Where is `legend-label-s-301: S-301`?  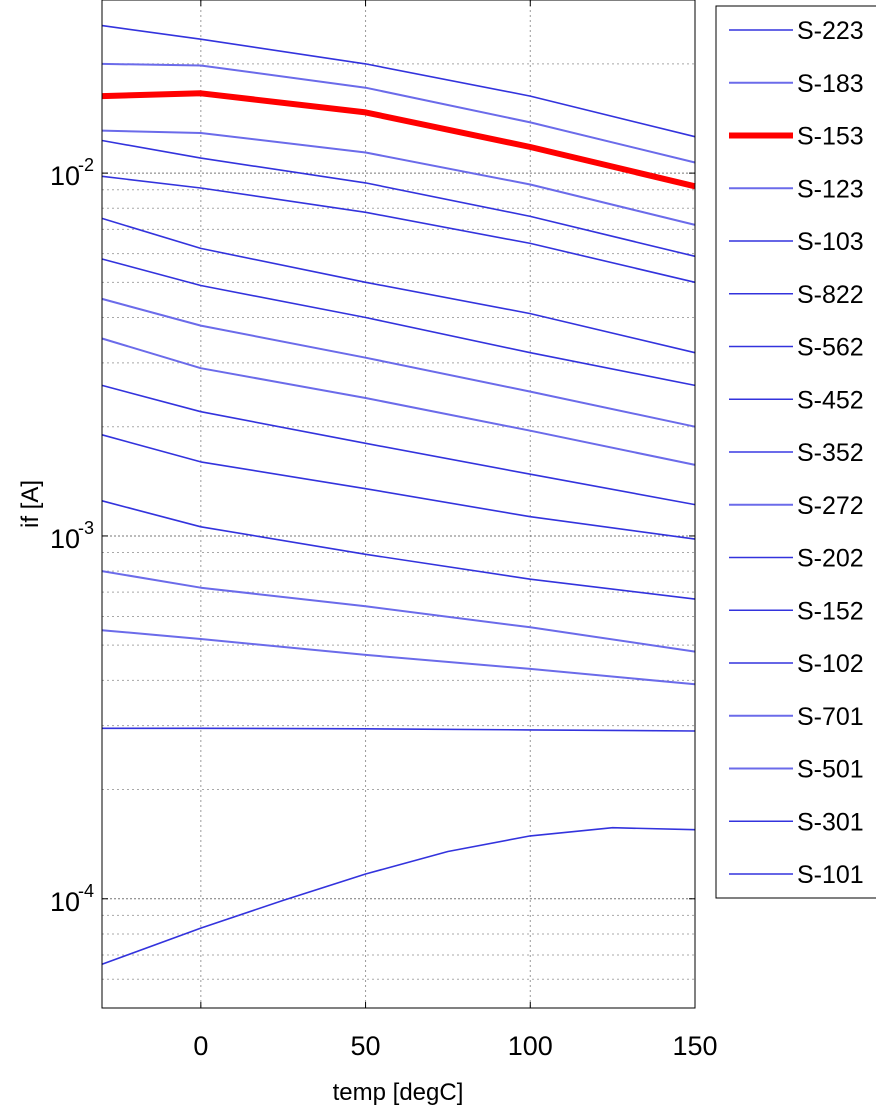
legend-label-s-301: S-301 is located at coordinates (830, 822).